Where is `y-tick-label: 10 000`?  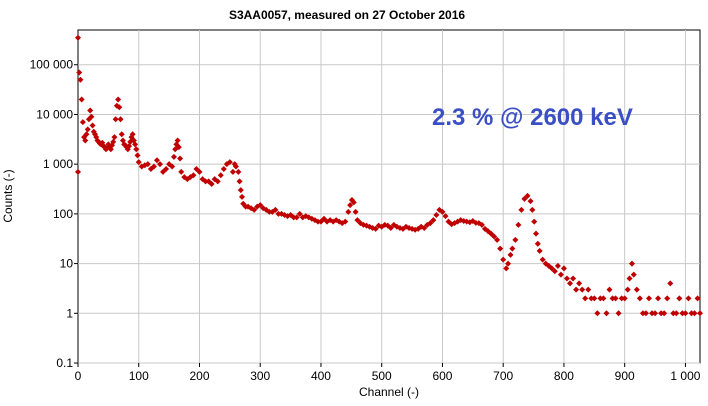
y-tick-label: 10 000 is located at coordinates (54, 114).